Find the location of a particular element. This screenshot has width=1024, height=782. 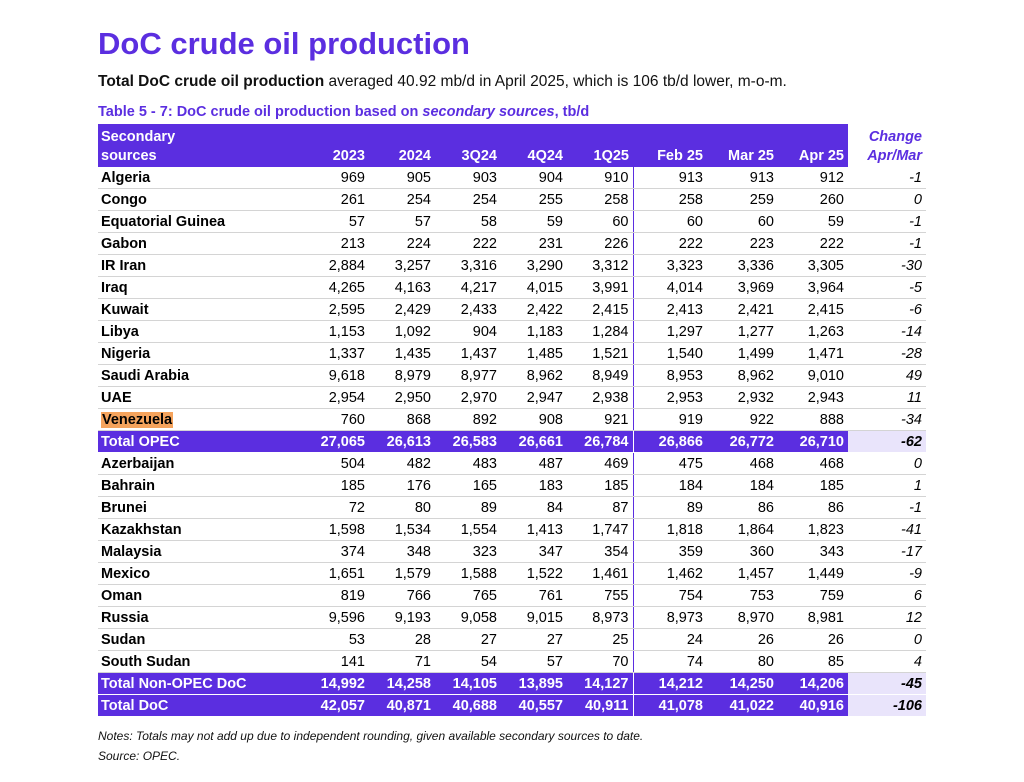

table-row: Equatorial Guinea 57 57 58 59 60 60 60 59 -1 is located at coordinates (512, 221).